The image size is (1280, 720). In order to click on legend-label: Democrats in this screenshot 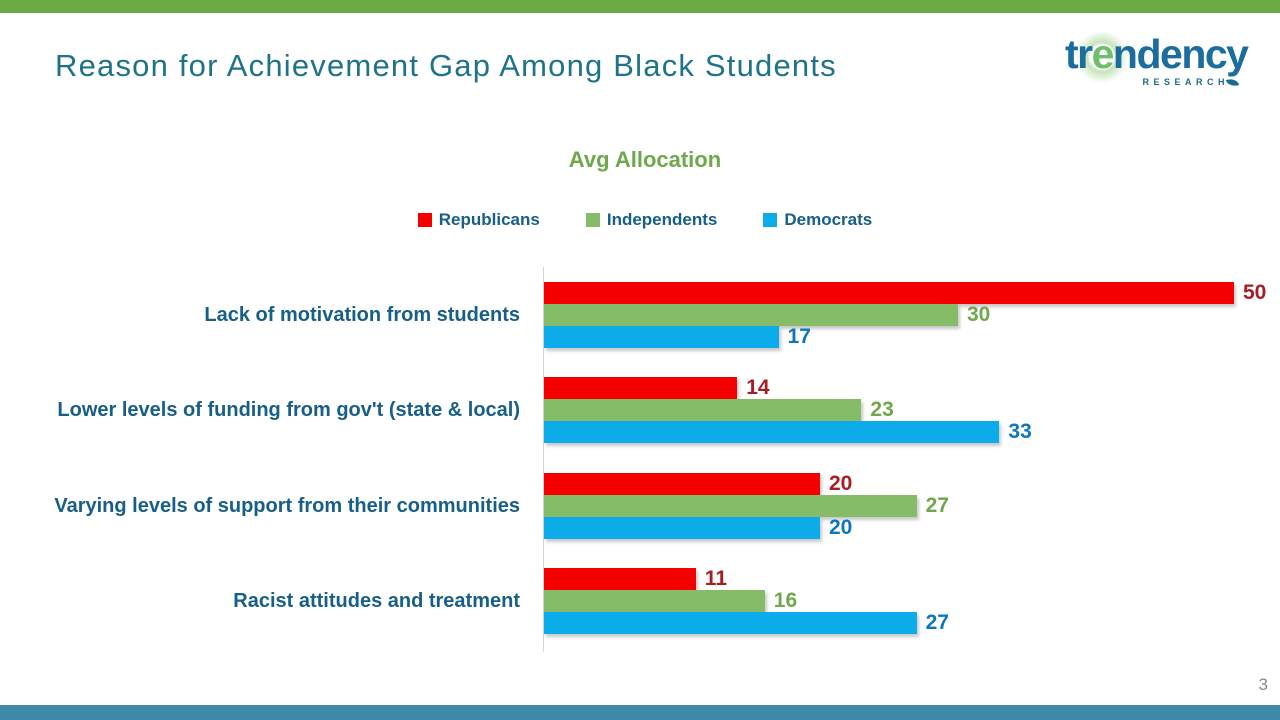, I will do `click(828, 219)`.